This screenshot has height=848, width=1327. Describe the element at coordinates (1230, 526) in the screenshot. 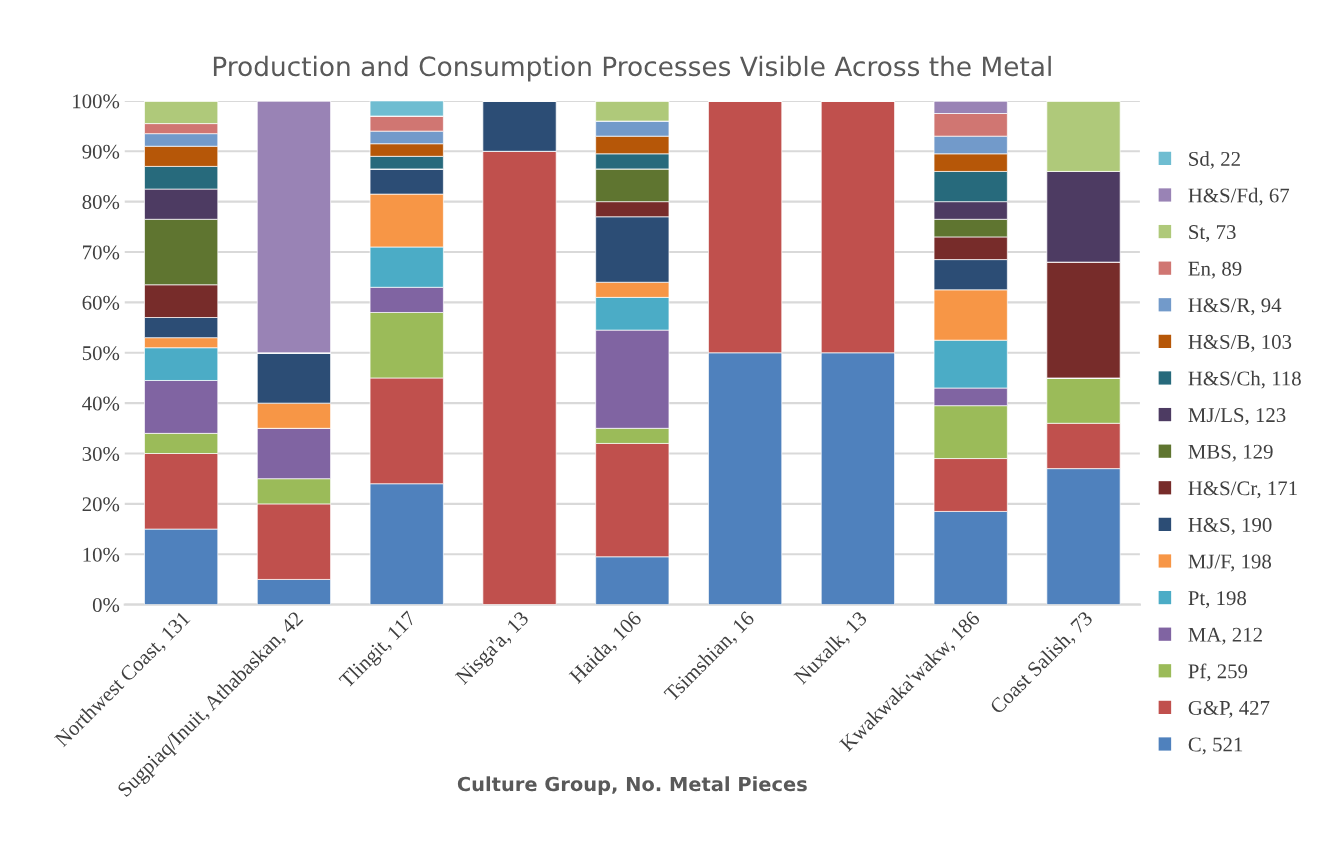

I see `legend-label: H&S, 190` at that location.